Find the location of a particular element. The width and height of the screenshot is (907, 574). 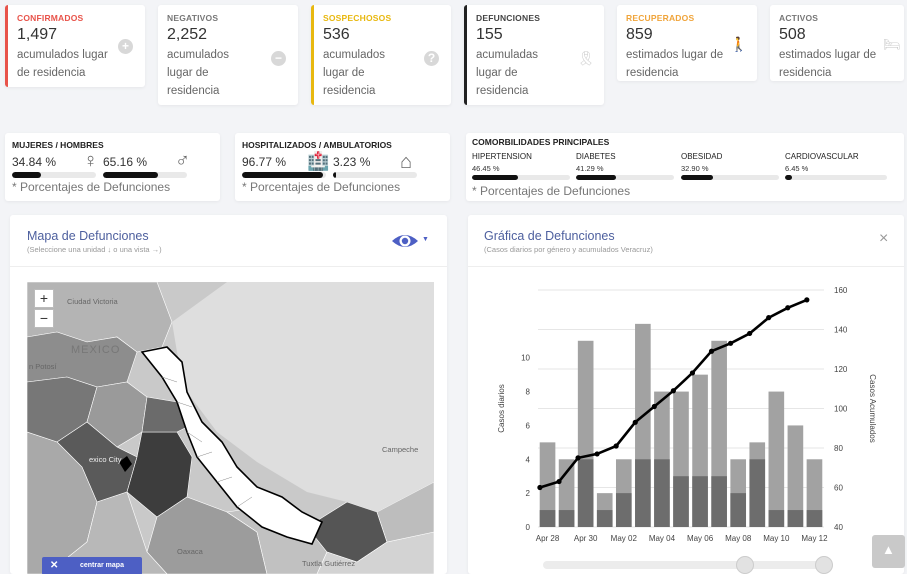

view-selector: ▼ is located at coordinates (411, 242).